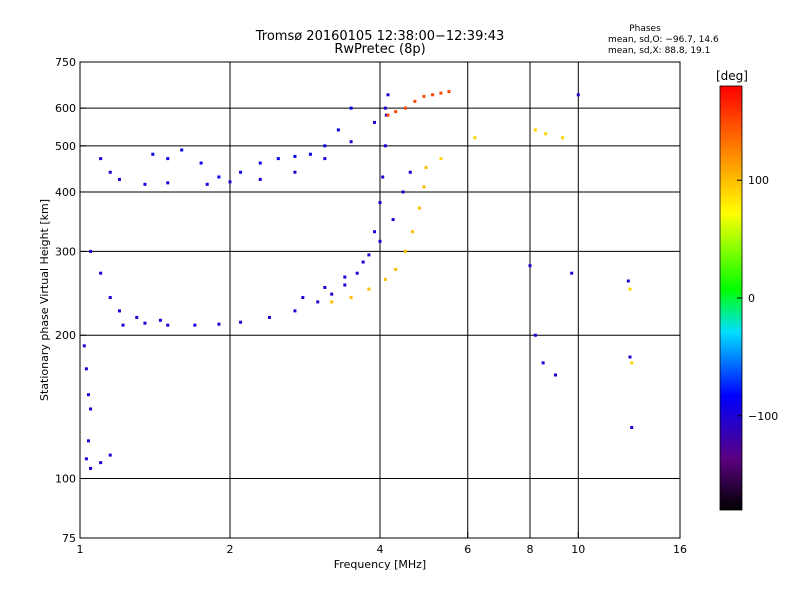 Image resolution: width=800 pixels, height=600 pixels. Describe the element at coordinates (680, 549) in the screenshot. I see `x-tick-label: 16` at that location.